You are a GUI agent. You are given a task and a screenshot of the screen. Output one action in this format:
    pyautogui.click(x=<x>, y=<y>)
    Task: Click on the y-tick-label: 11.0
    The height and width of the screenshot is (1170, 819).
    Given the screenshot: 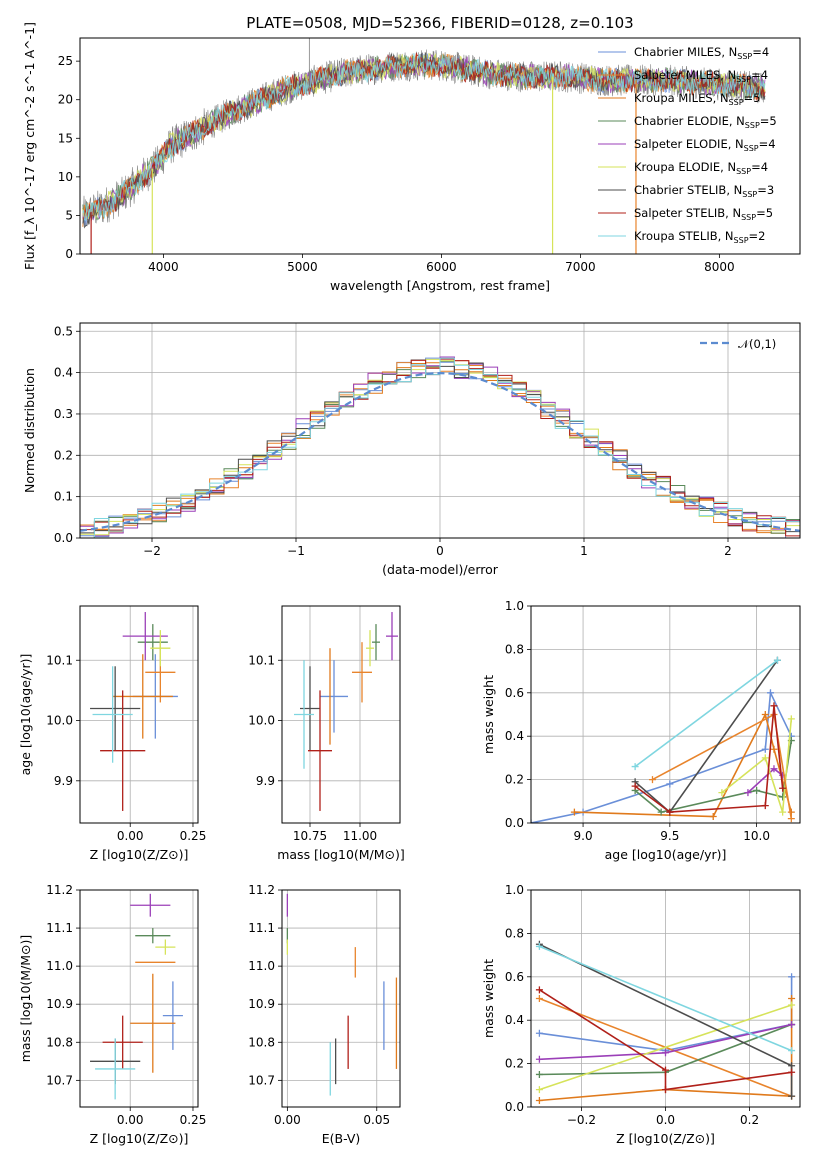 What is the action you would take?
    pyautogui.click(x=59, y=966)
    